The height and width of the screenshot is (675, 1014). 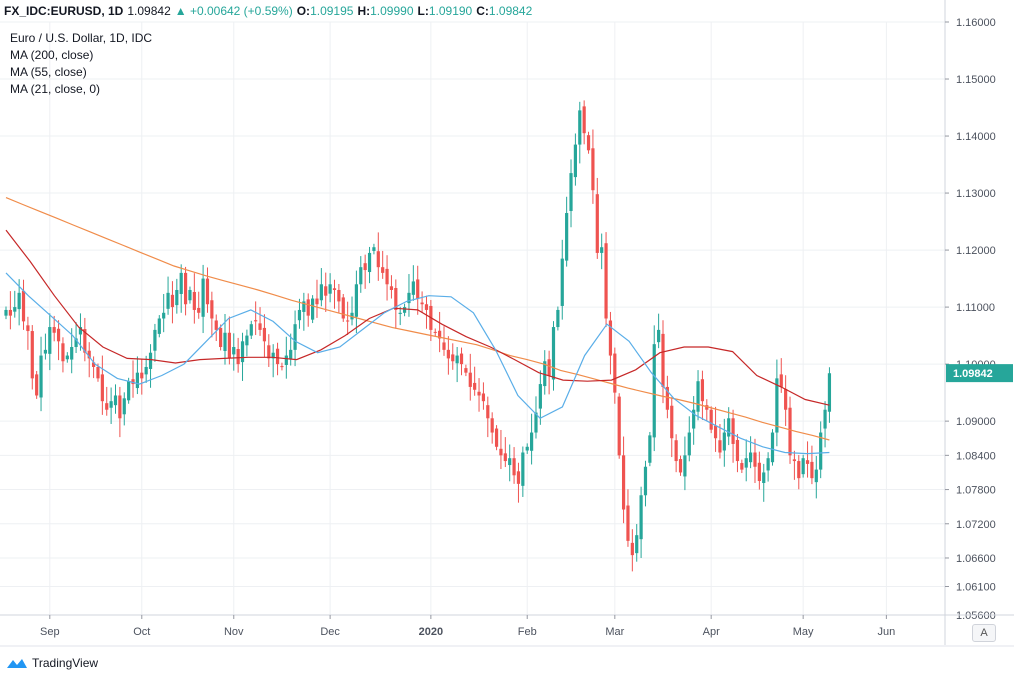 What do you see at coordinates (510, 11) in the screenshot?
I see `close-value: 1.09842` at bounding box center [510, 11].